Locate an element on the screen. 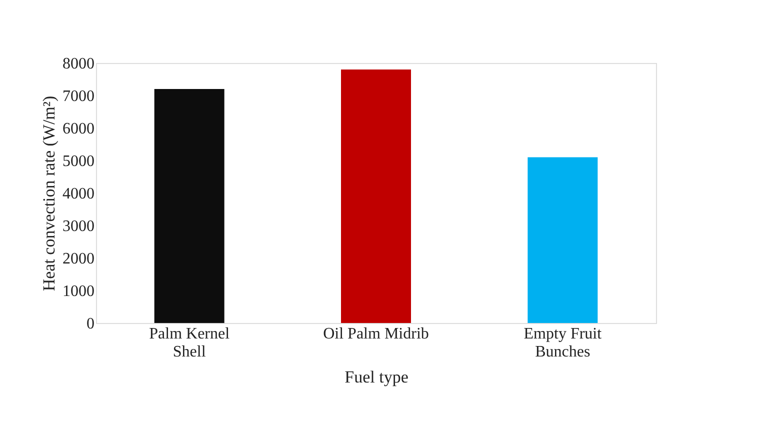  x-tick-label: Oil Palm Midrib is located at coordinates (376, 334).